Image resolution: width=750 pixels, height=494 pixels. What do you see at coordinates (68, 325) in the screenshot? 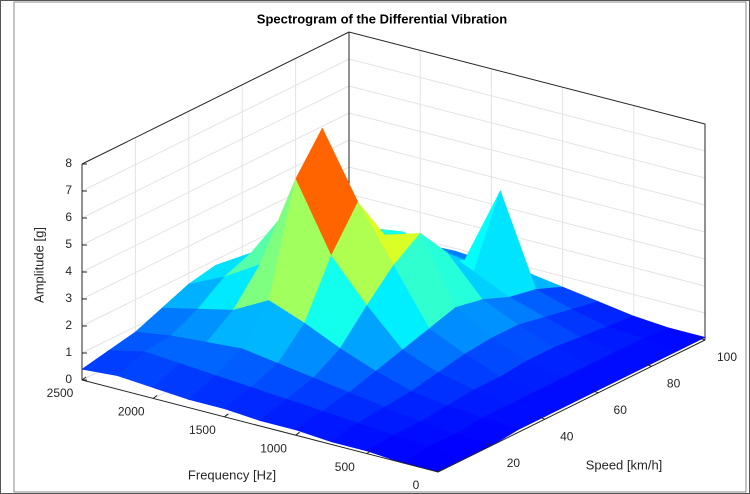
I see `z-tick-label: 2` at bounding box center [68, 325].